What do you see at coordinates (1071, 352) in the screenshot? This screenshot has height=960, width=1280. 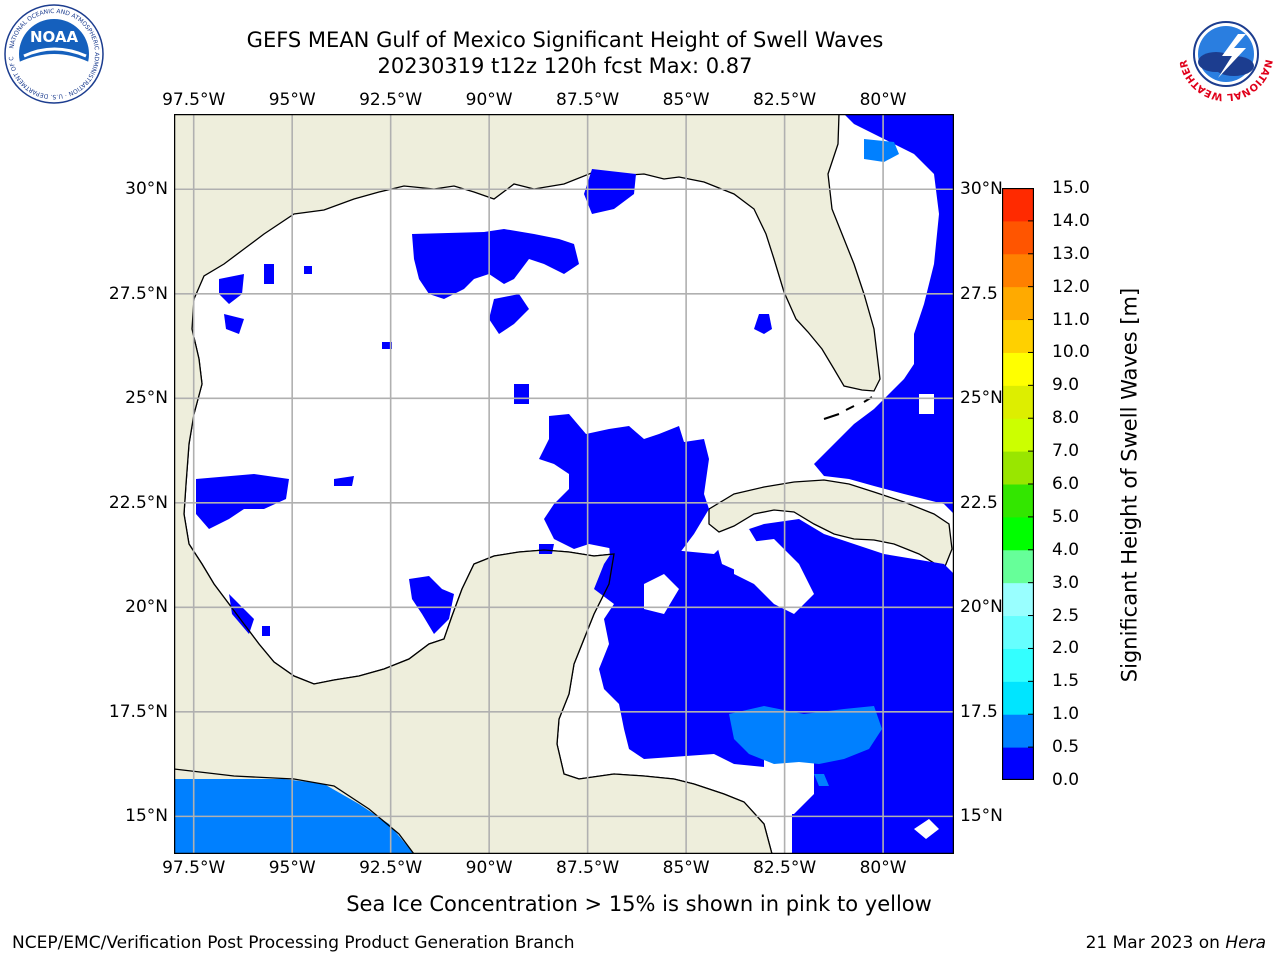 I see `colorbar-tick-label: 10.0` at bounding box center [1071, 352].